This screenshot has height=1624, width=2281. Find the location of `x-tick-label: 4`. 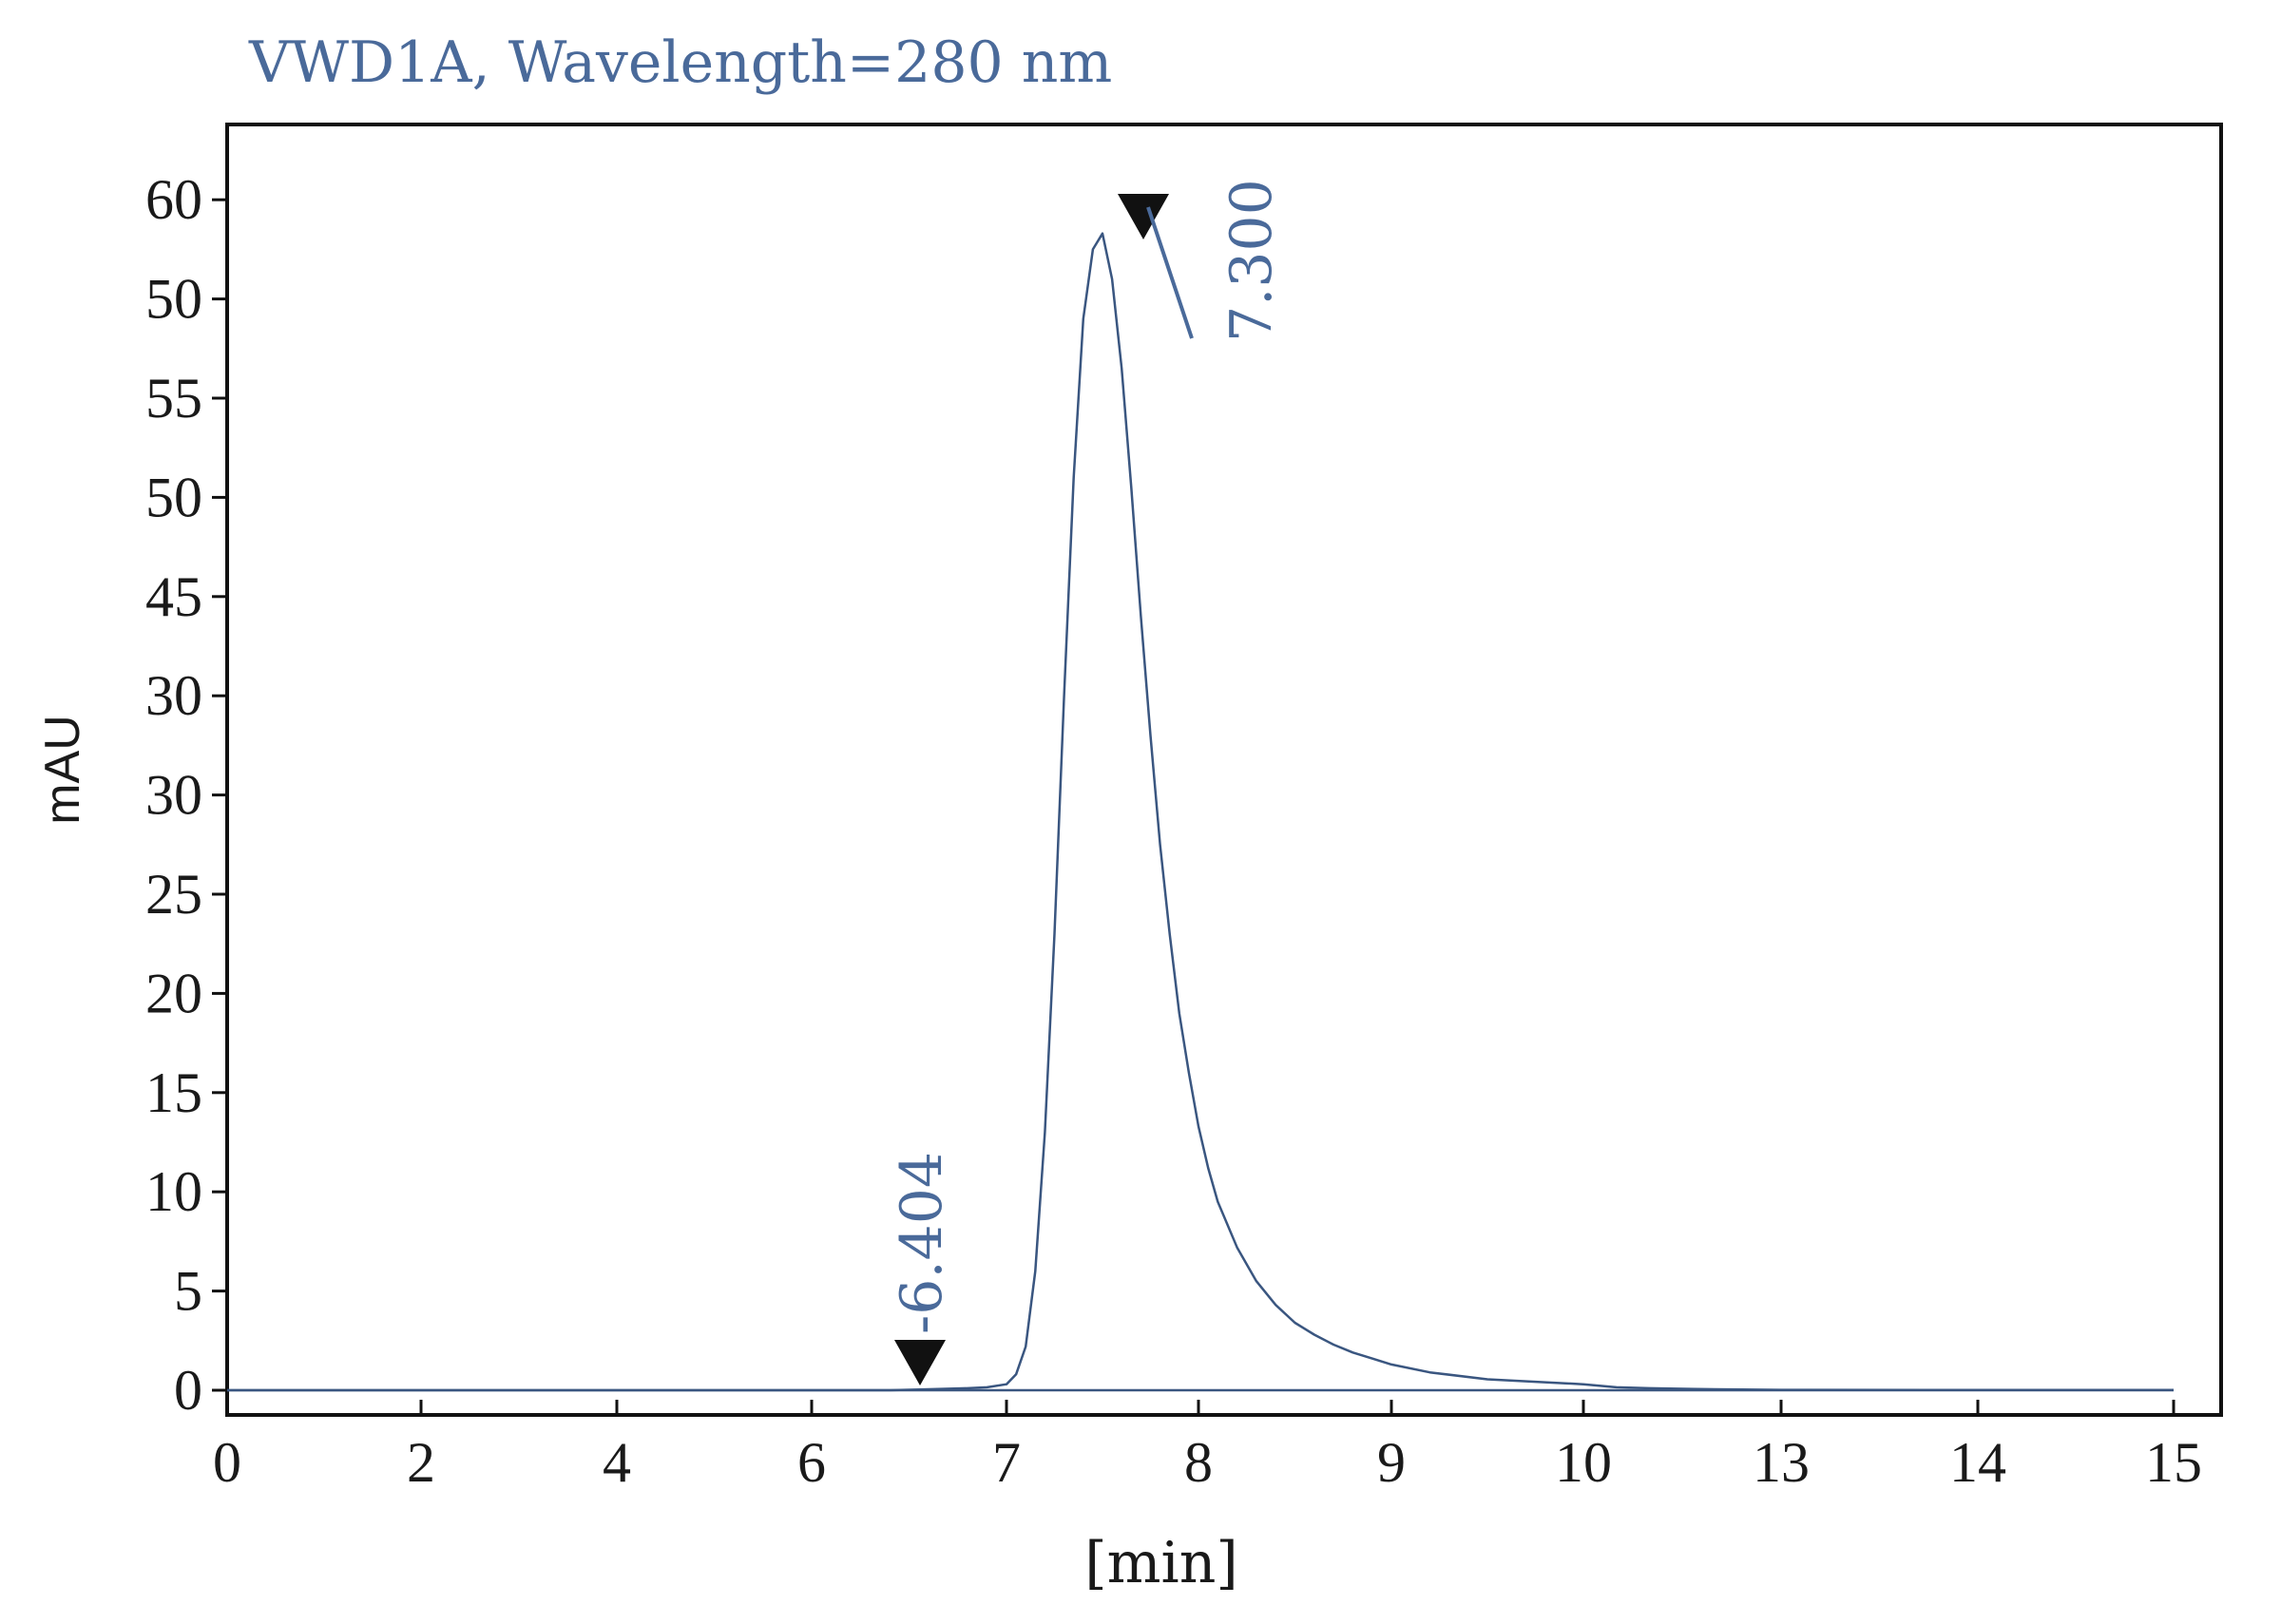

x-tick-label: 4 is located at coordinates (617, 1462).